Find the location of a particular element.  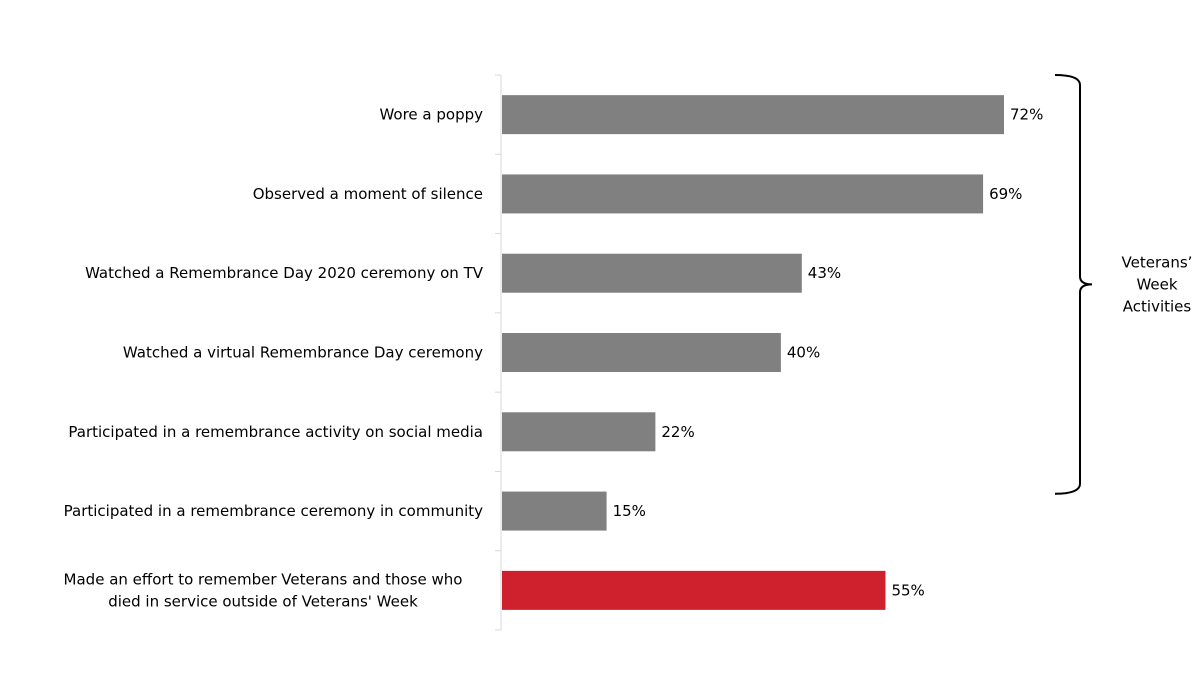

data-label: 15% is located at coordinates (629, 511).